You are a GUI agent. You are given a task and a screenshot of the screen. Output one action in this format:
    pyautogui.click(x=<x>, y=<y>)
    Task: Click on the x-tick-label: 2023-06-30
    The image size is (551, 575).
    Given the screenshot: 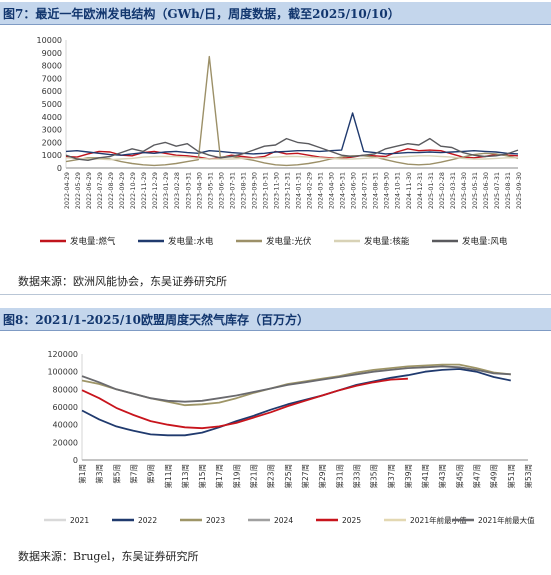 What is the action you would take?
    pyautogui.click(x=221, y=190)
    